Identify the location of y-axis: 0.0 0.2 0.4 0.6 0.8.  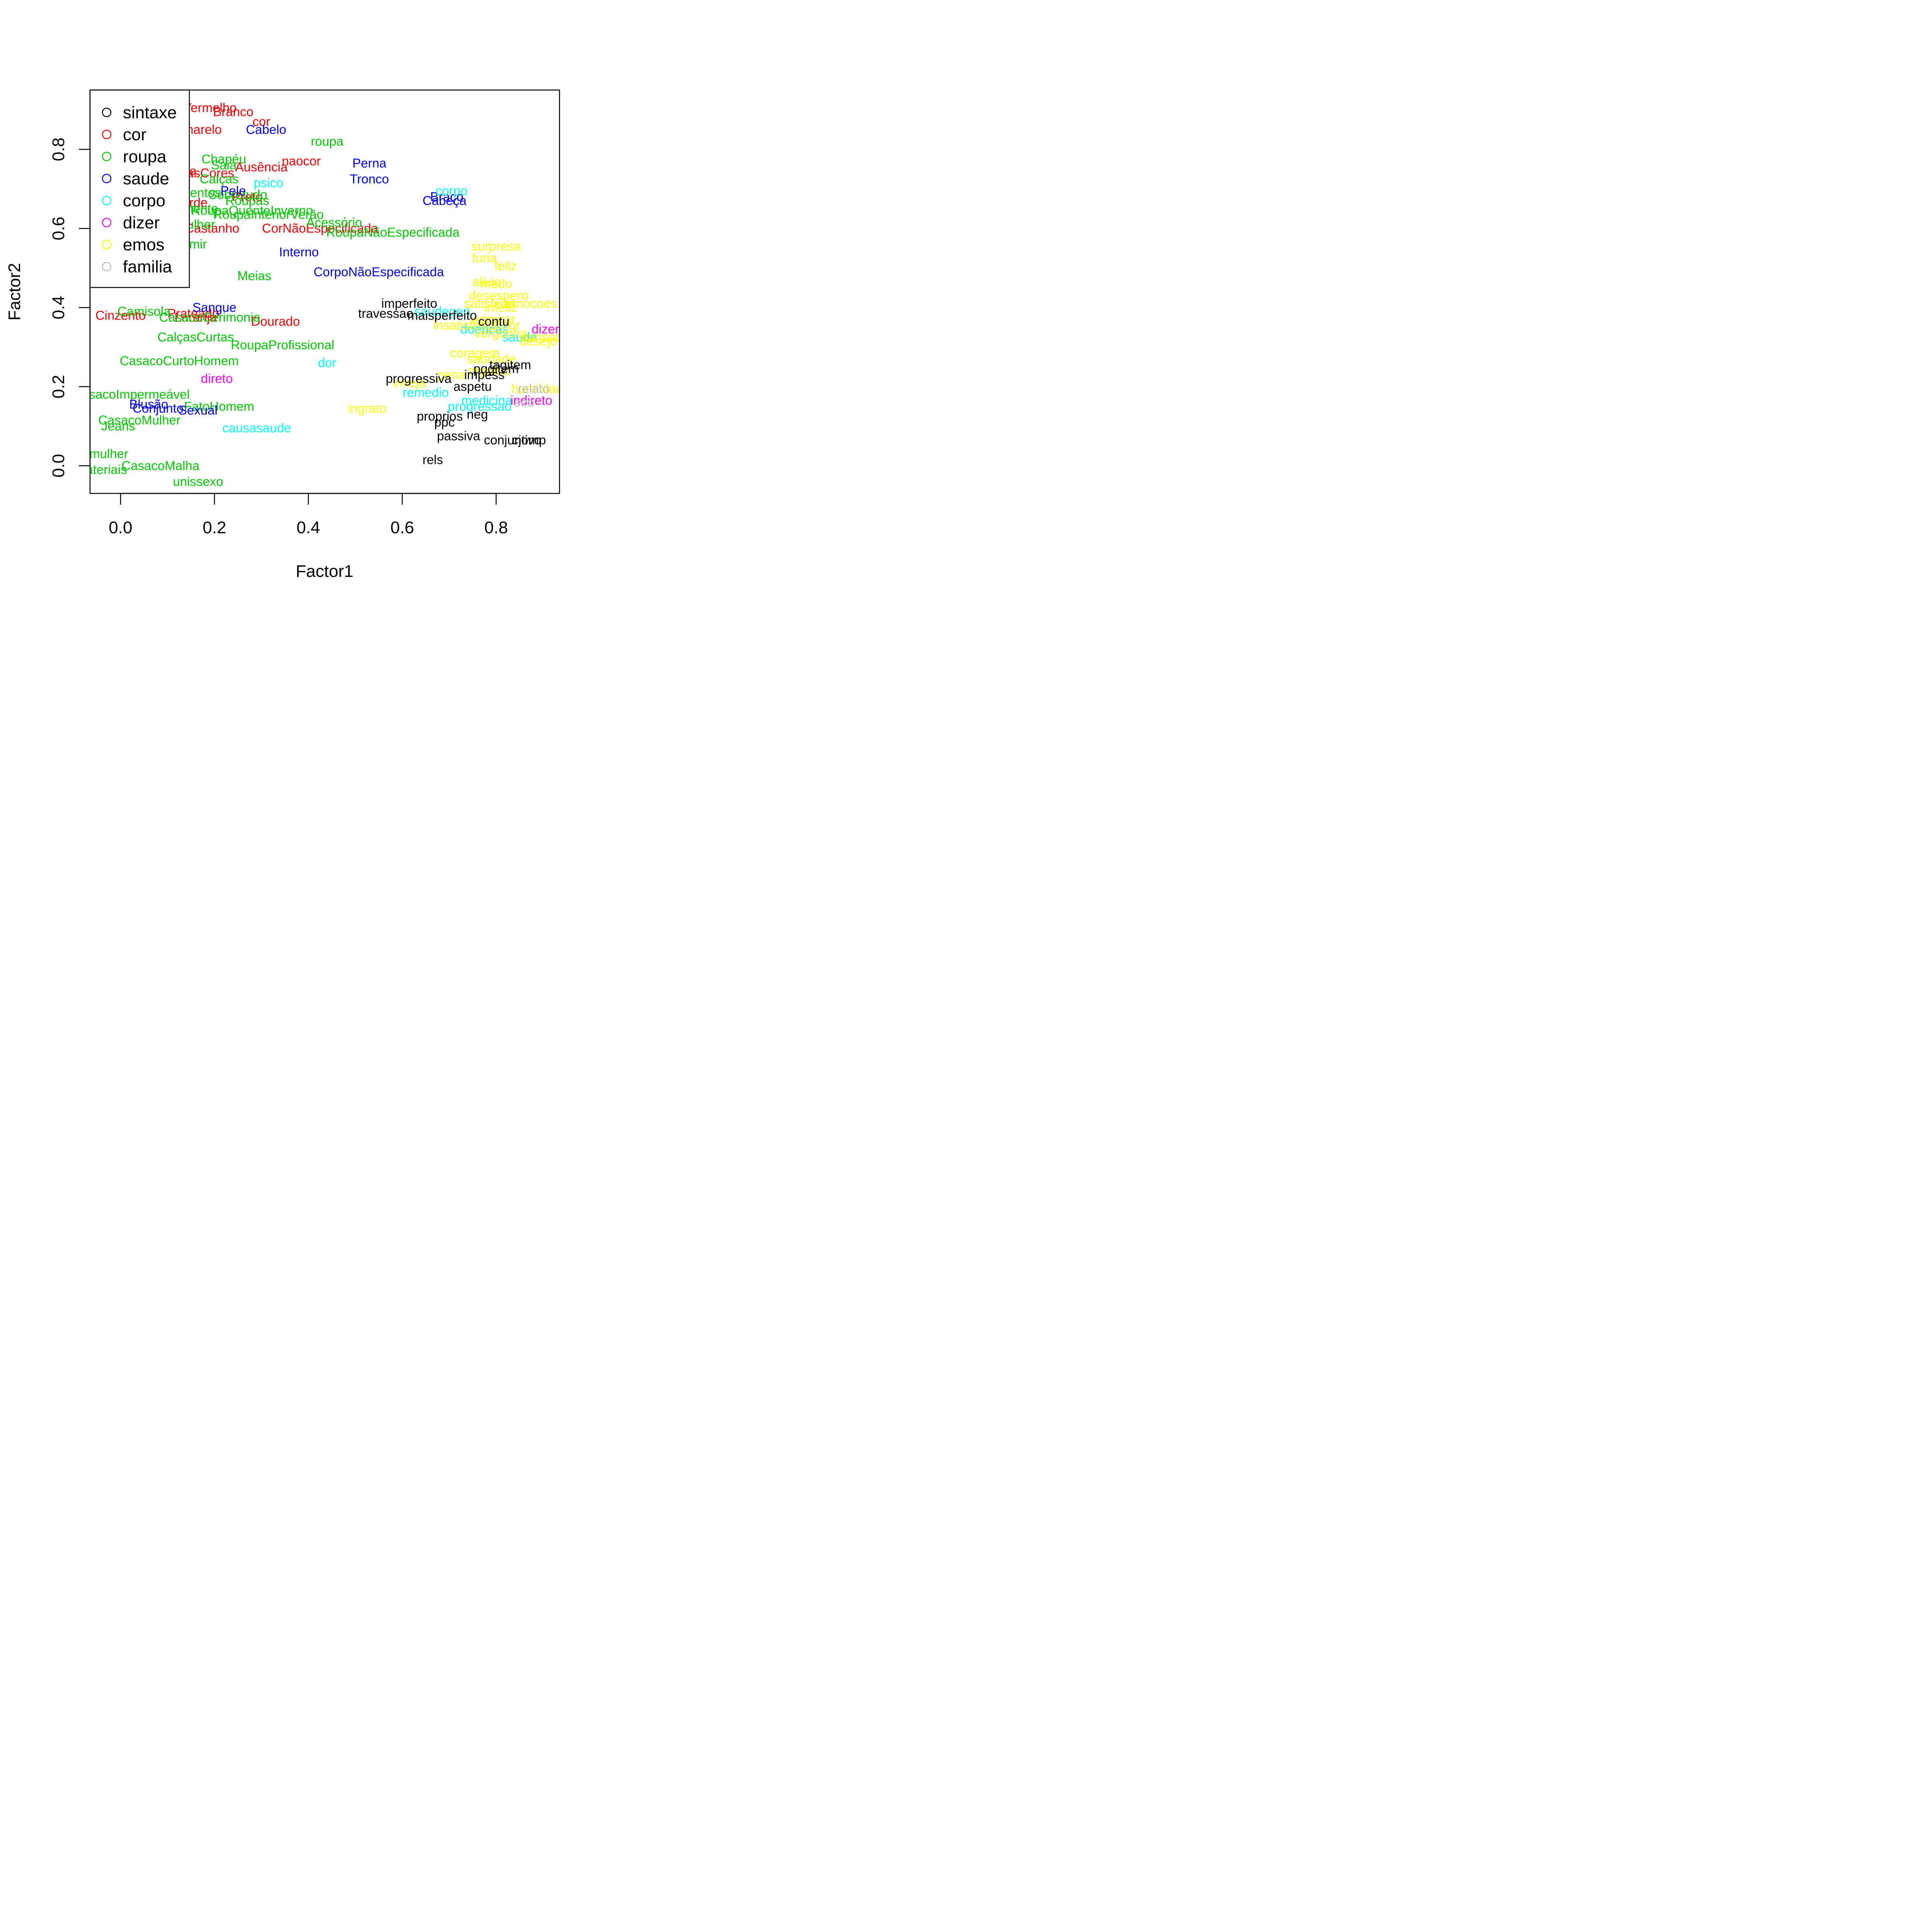
(70, 308).